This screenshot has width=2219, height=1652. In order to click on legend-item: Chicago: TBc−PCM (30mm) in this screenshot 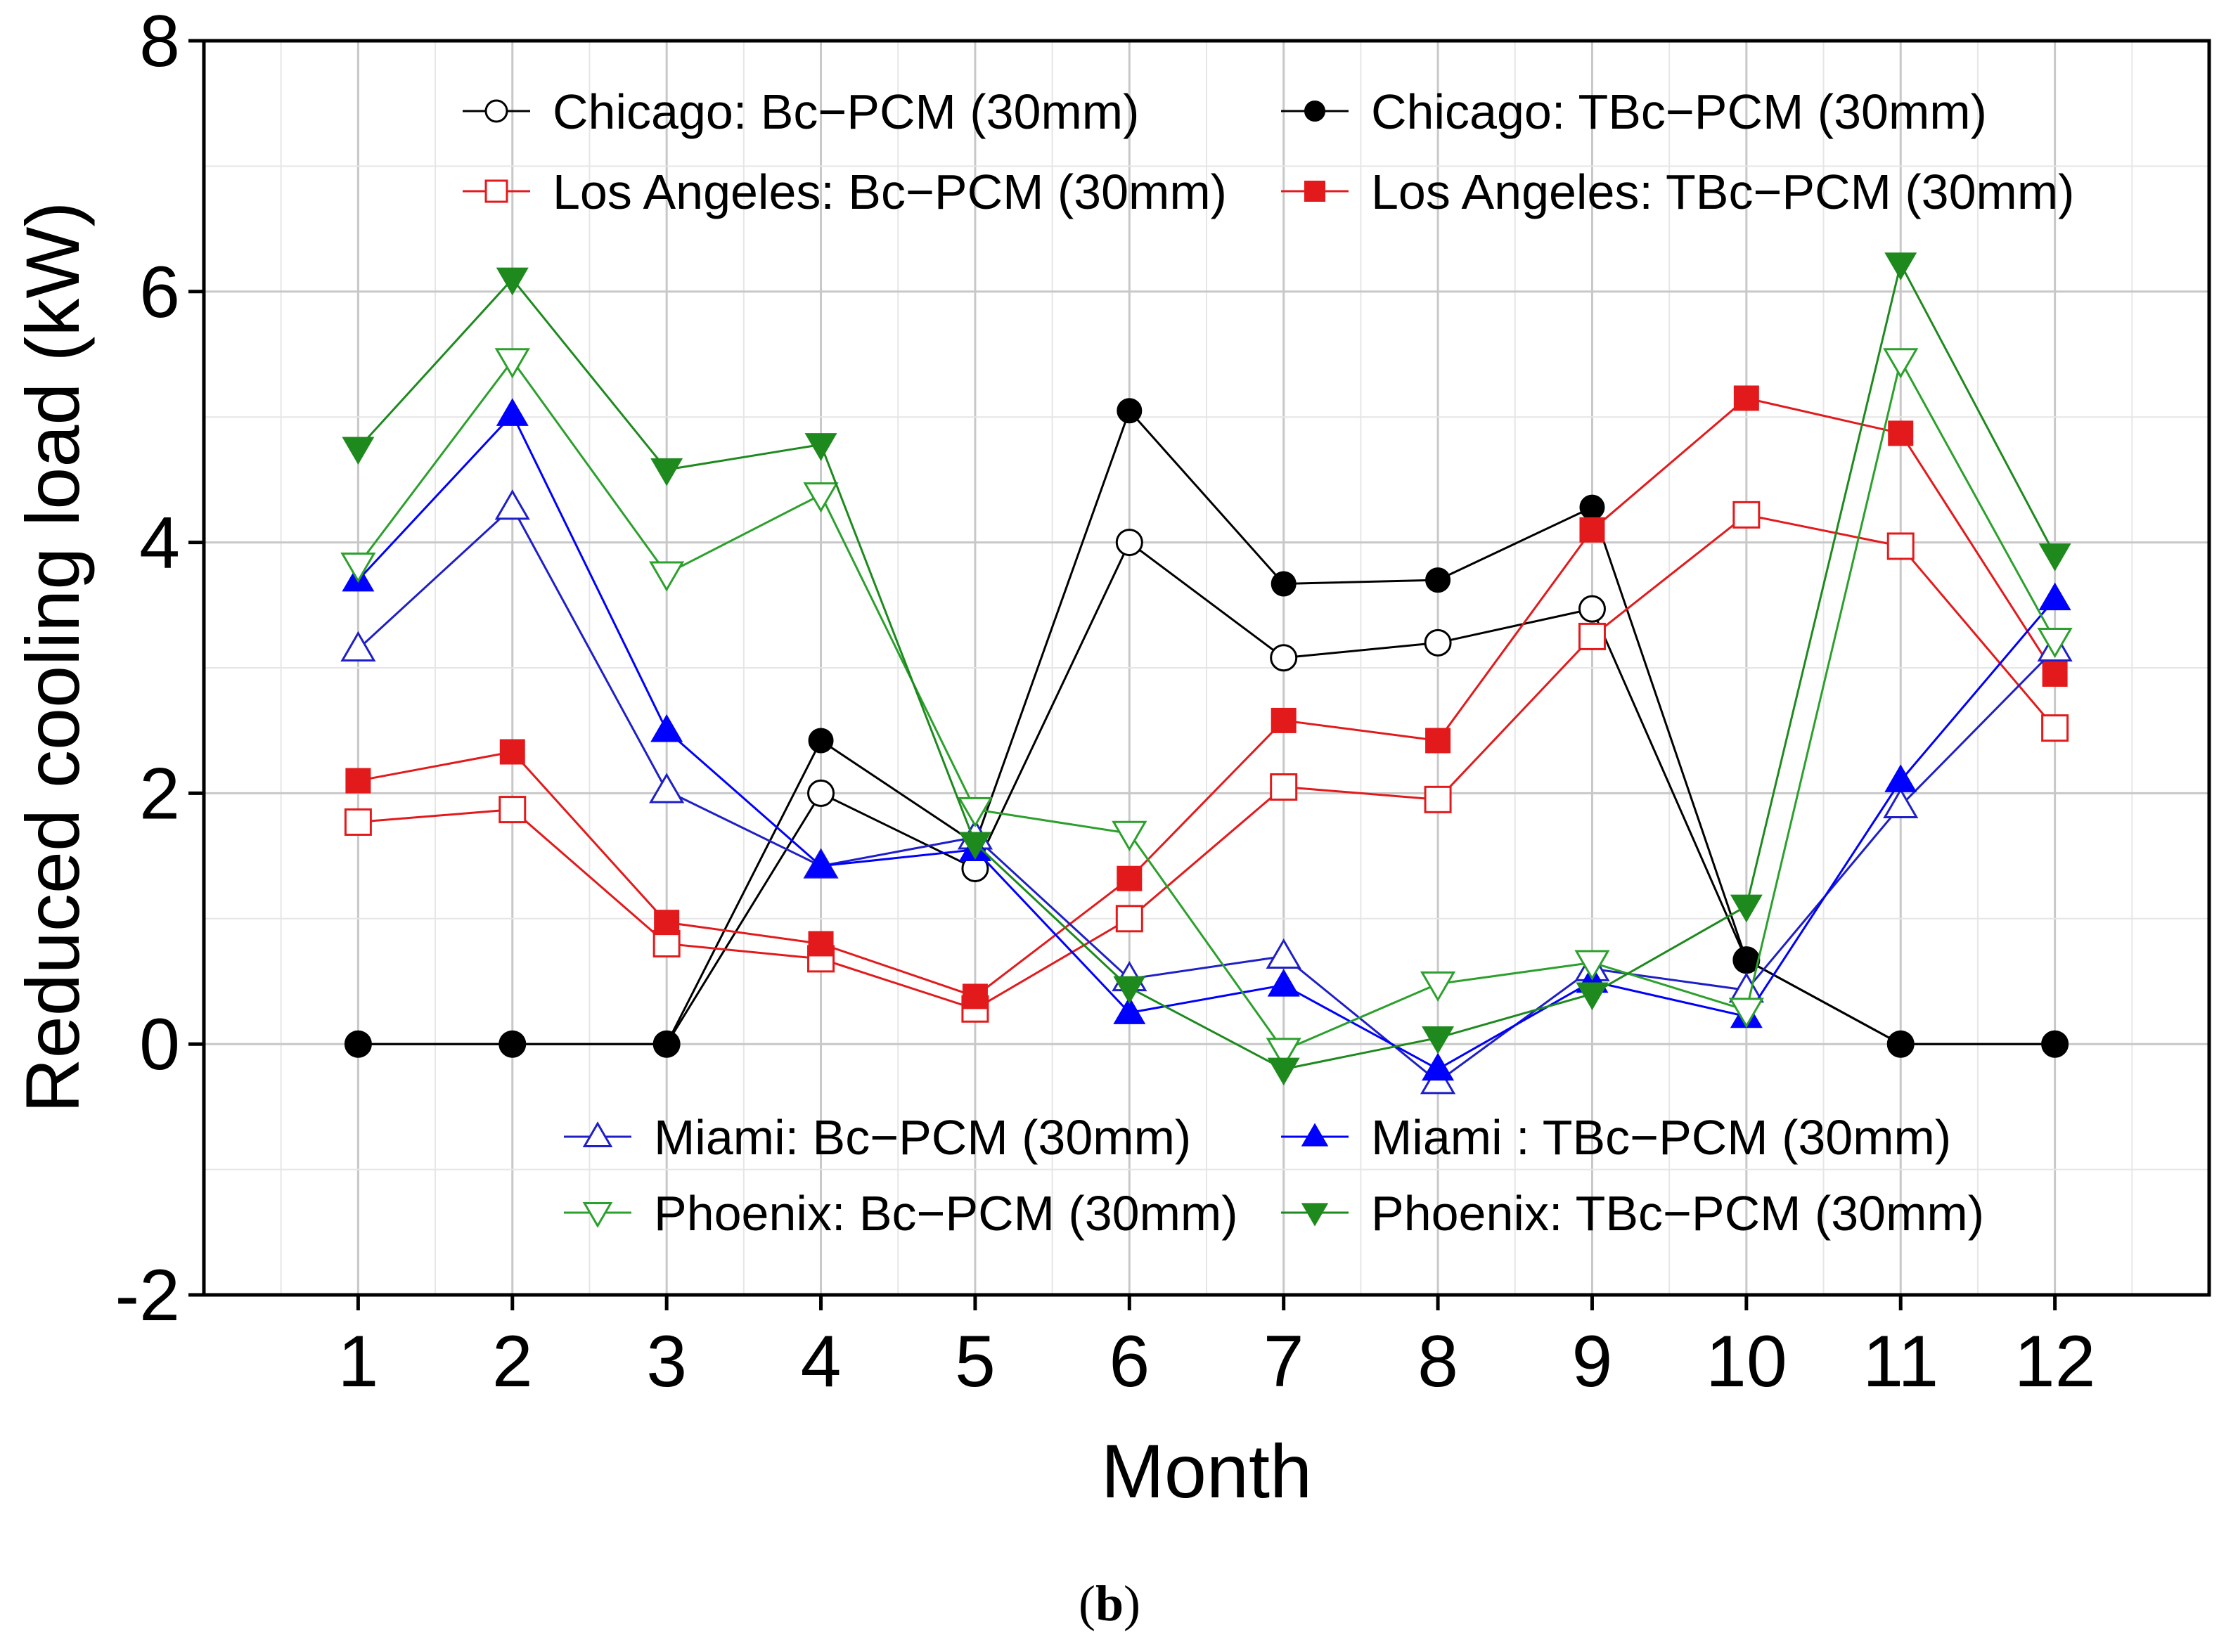, I will do `click(1634, 111)`.